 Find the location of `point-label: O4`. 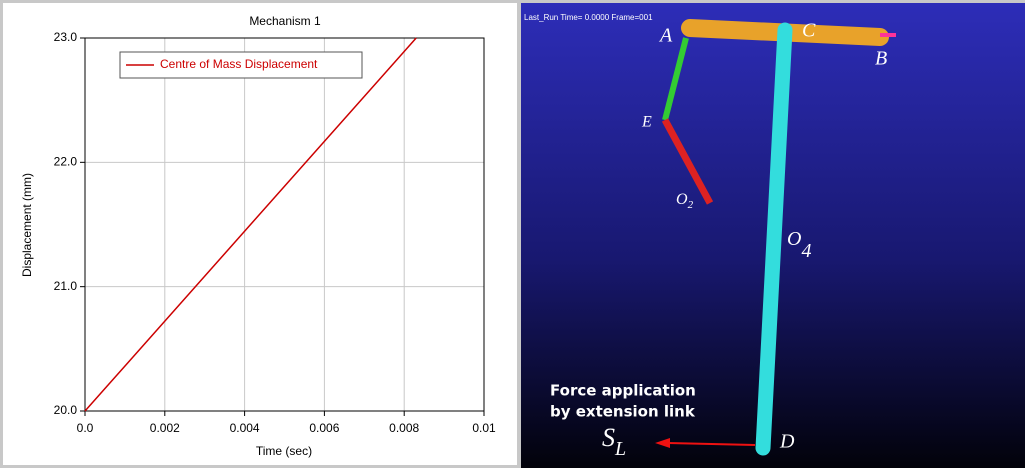

point-label: O4 is located at coordinates (799, 245).